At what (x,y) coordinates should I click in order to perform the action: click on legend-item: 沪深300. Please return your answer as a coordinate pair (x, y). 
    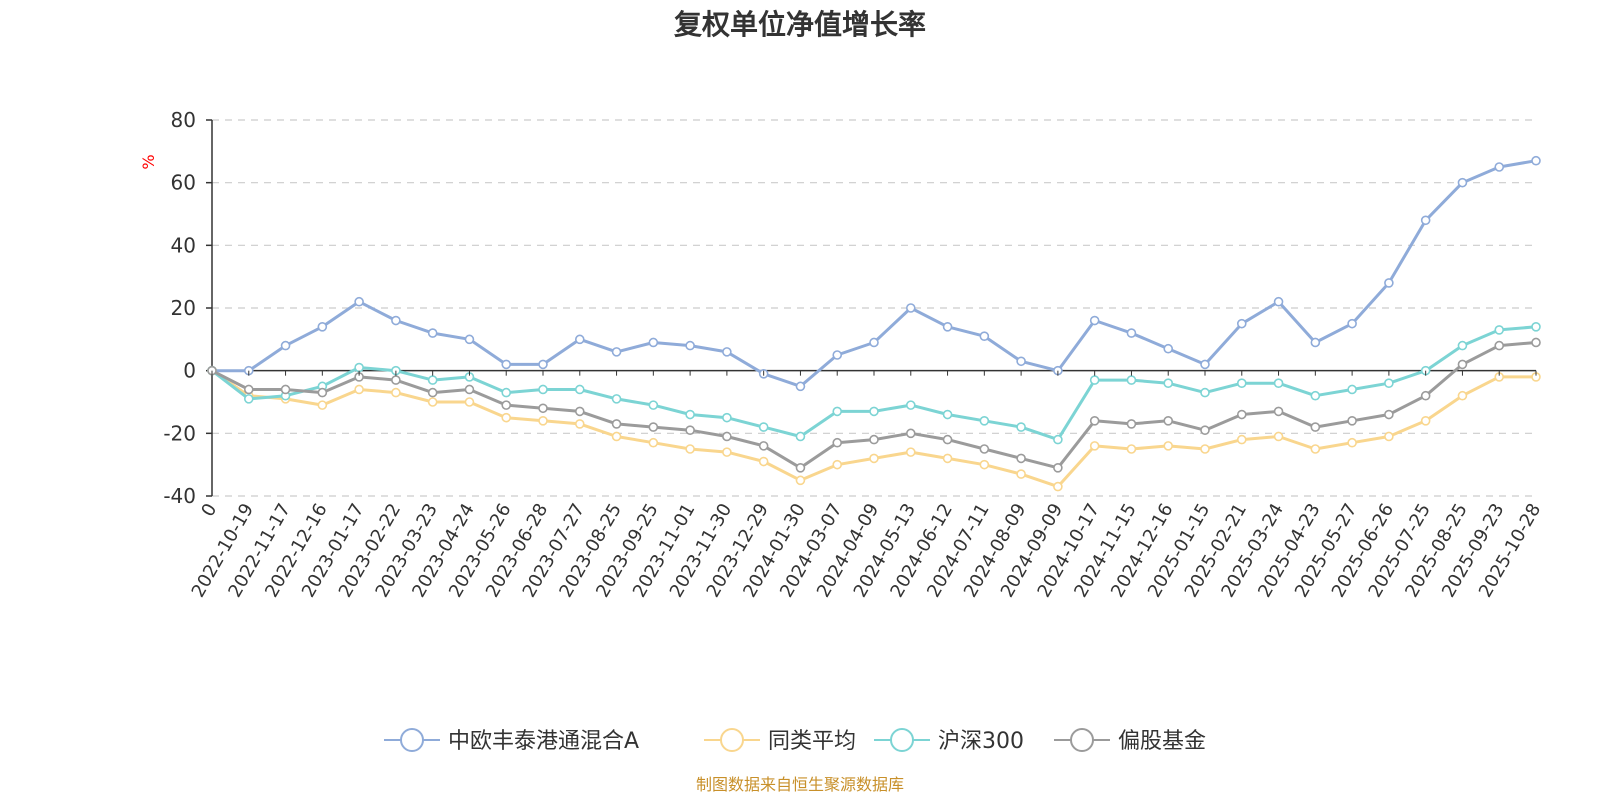
    Looking at the image, I should click on (949, 741).